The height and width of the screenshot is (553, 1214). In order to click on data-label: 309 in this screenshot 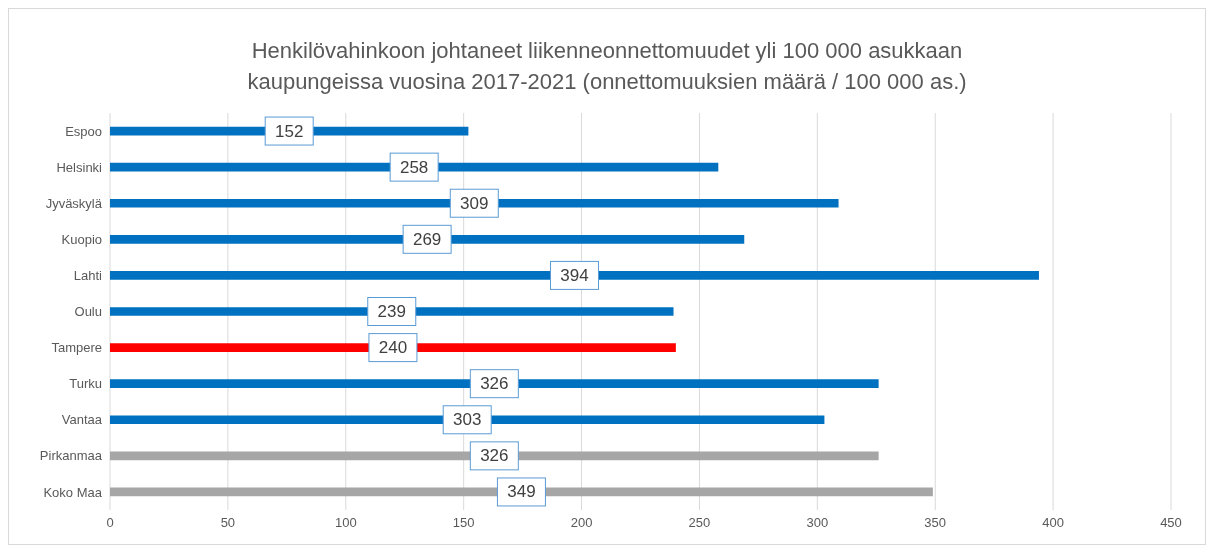, I will do `click(474, 203)`.